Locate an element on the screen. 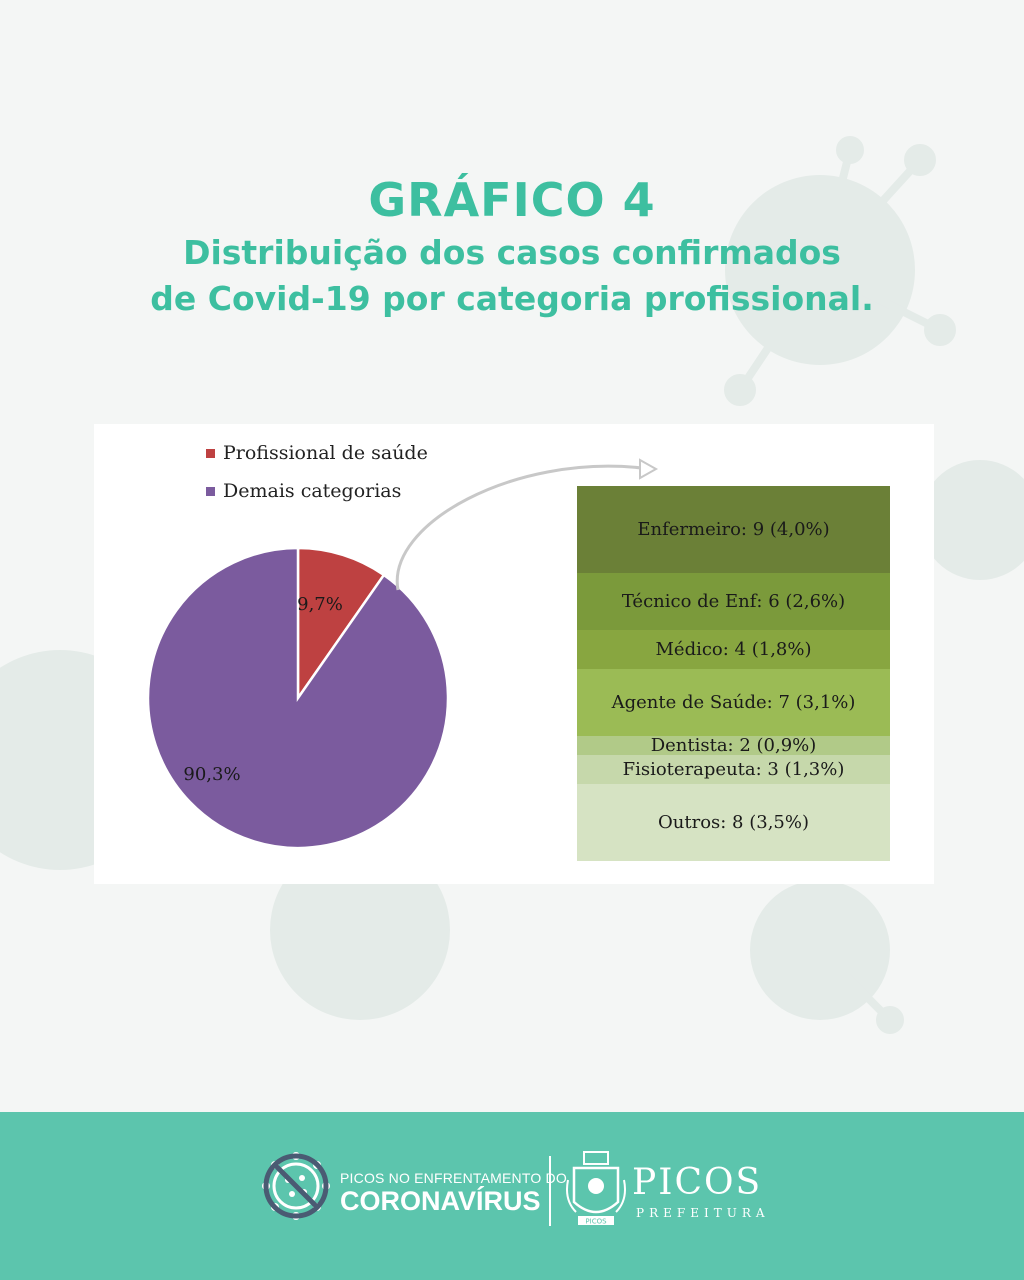 The height and width of the screenshot is (1280, 1024). legend-item-demais-categorias: Demais categorias is located at coordinates (317, 491).